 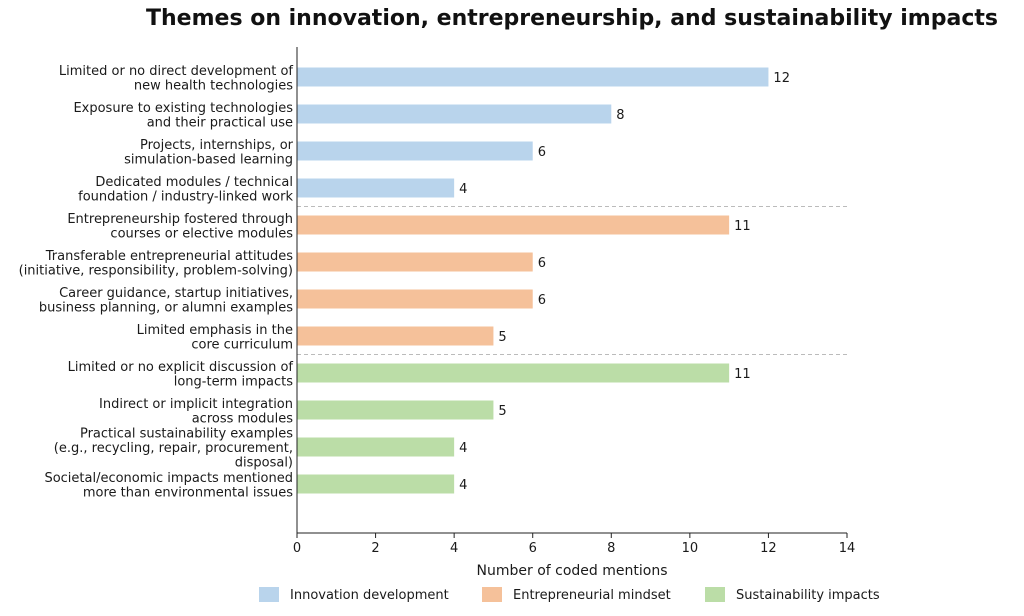 What do you see at coordinates (297, 548) in the screenshot?
I see `x-tick-label: 0` at bounding box center [297, 548].